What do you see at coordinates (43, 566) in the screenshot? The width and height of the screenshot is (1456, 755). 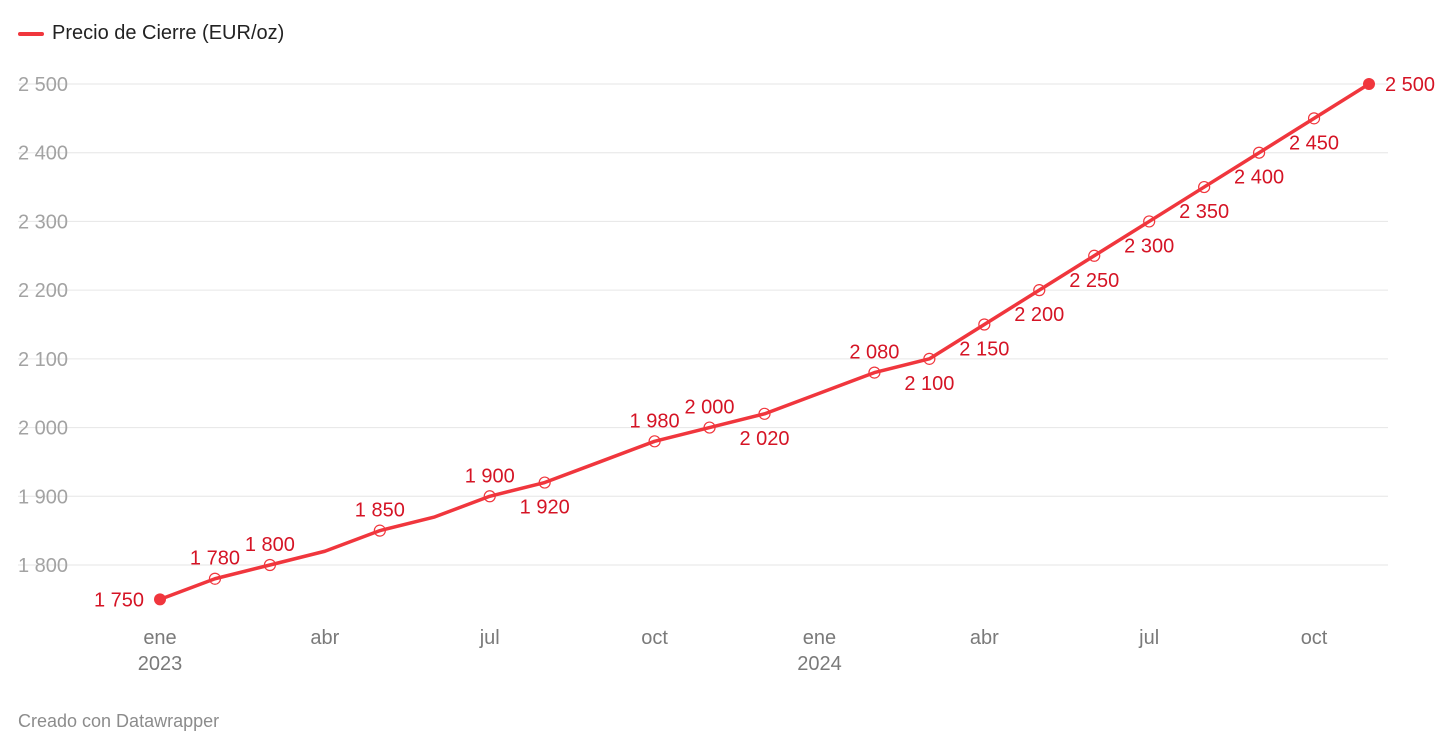 I see `y-tick-label: 1 800` at bounding box center [43, 566].